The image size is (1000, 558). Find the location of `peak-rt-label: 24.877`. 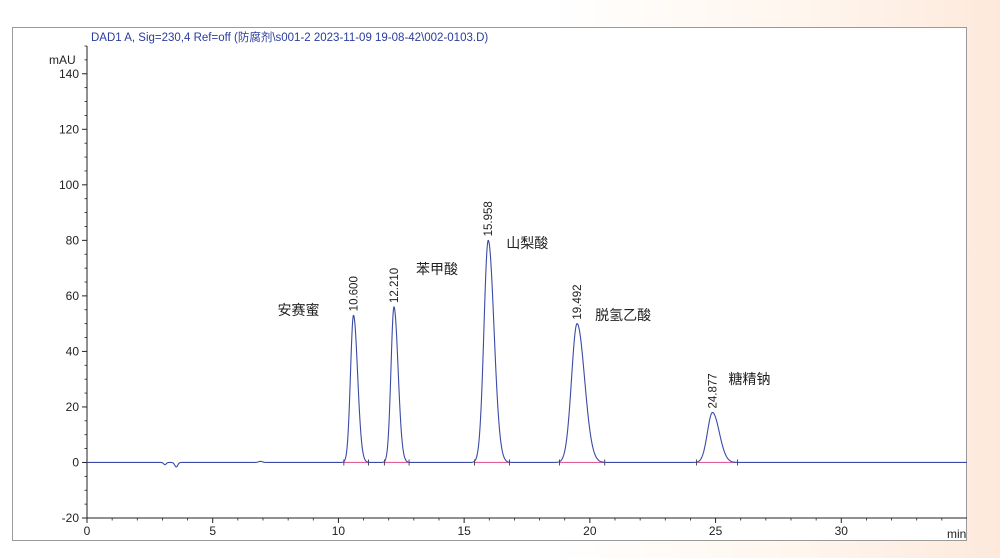

peak-rt-label: 24.877 is located at coordinates (713, 390).